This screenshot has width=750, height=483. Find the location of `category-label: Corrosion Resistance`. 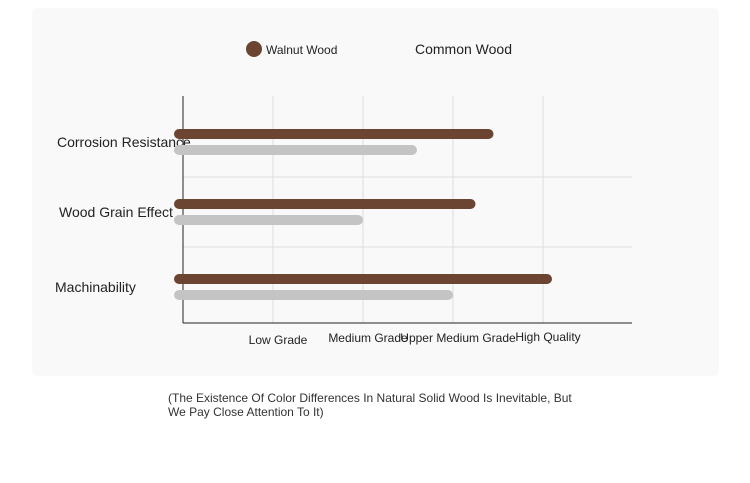

category-label: Corrosion Resistance is located at coordinates (124, 142).